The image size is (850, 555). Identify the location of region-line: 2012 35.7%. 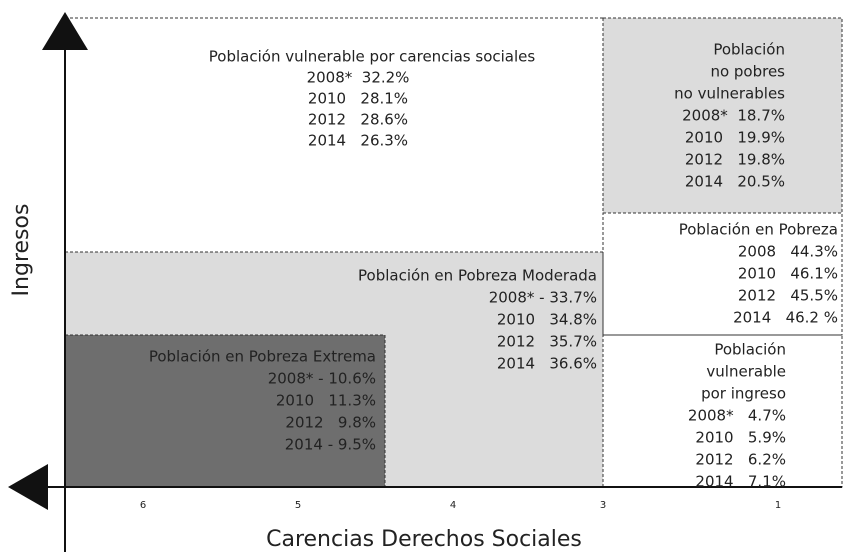
(547, 342).